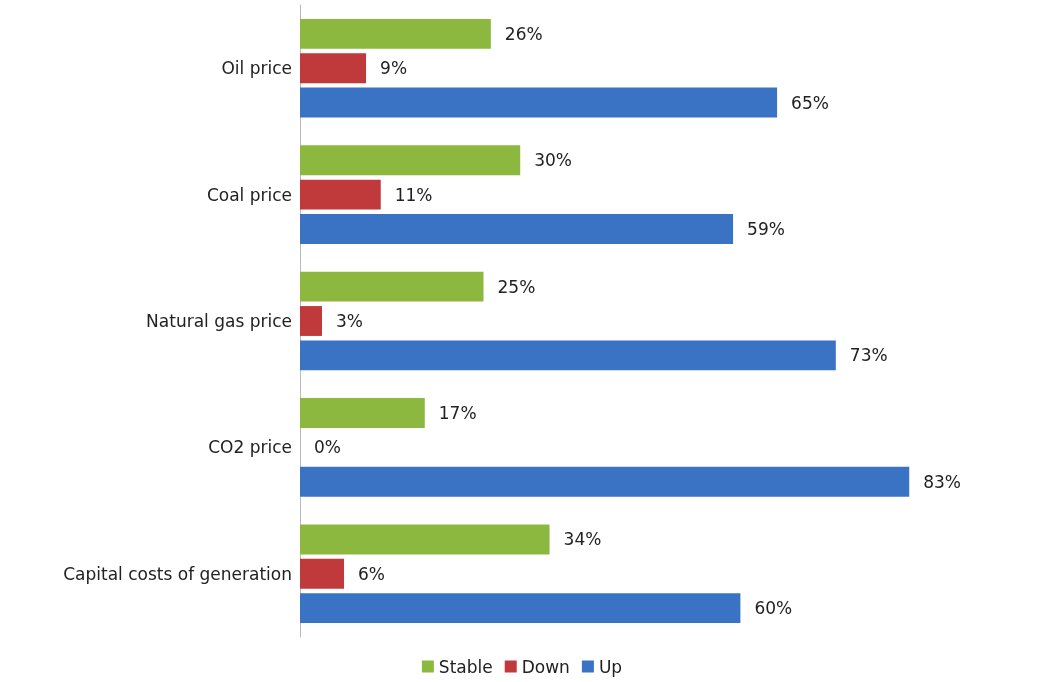 The image size is (1044, 682). What do you see at coordinates (523, 33) in the screenshot?
I see `data-label: 26%` at bounding box center [523, 33].